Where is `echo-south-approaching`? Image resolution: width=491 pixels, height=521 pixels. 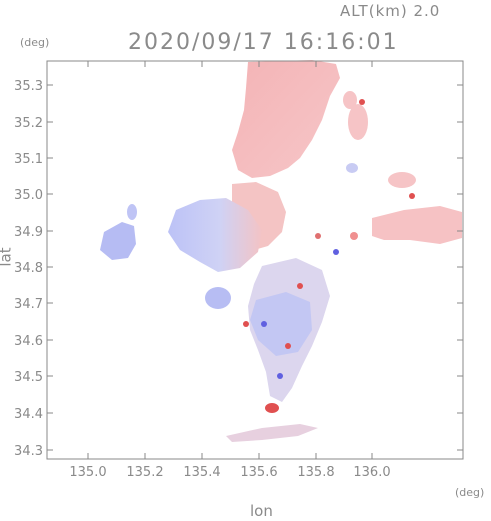
echo-south-approaching is located at coordinates (281, 324).